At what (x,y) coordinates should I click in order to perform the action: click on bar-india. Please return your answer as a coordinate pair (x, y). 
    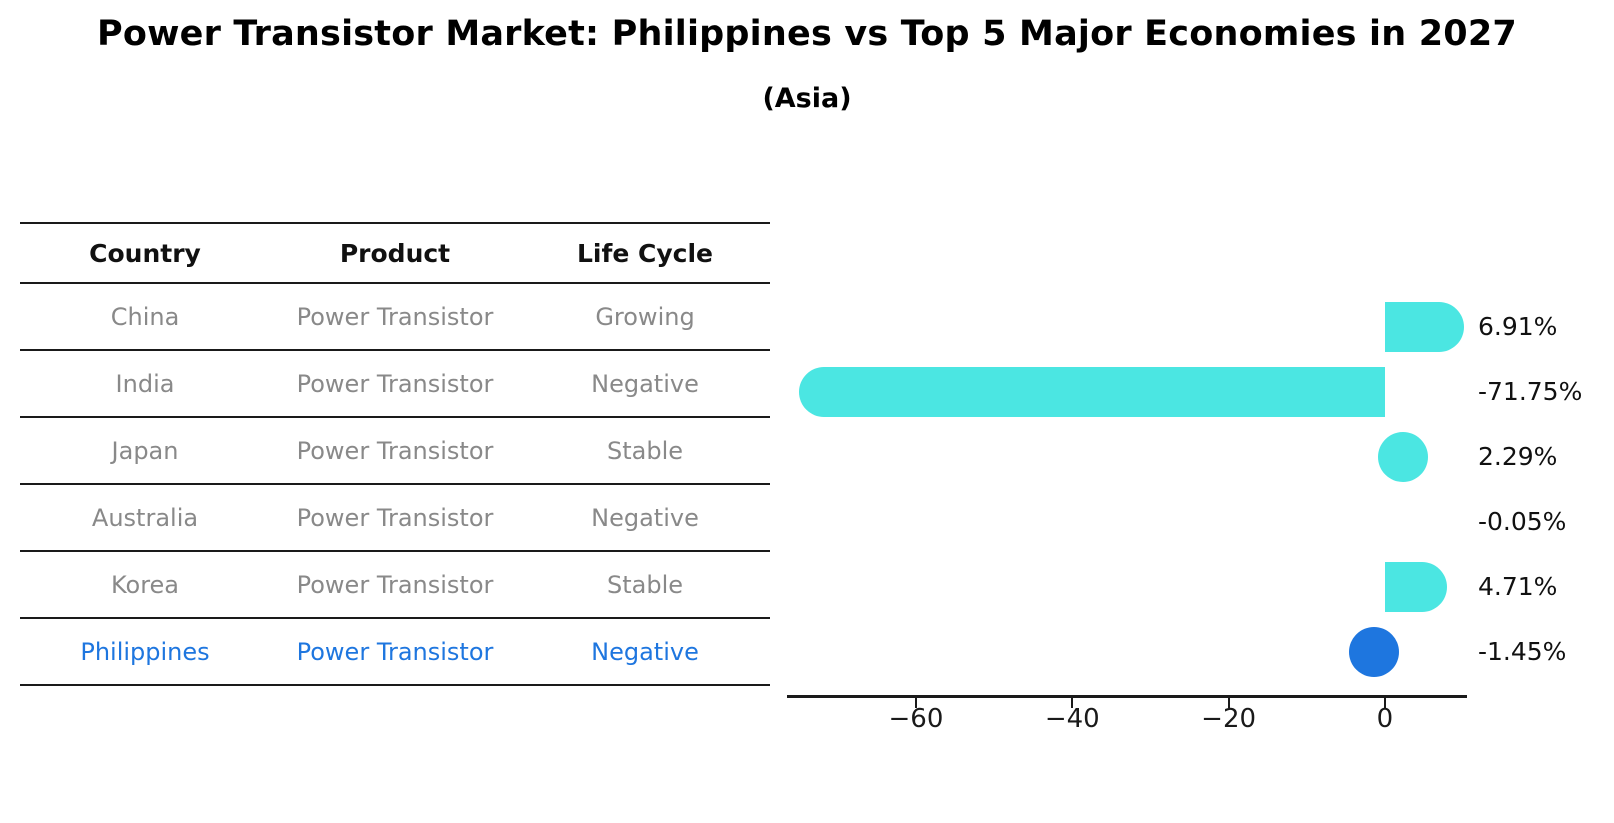
    Looking at the image, I should click on (1092, 392).